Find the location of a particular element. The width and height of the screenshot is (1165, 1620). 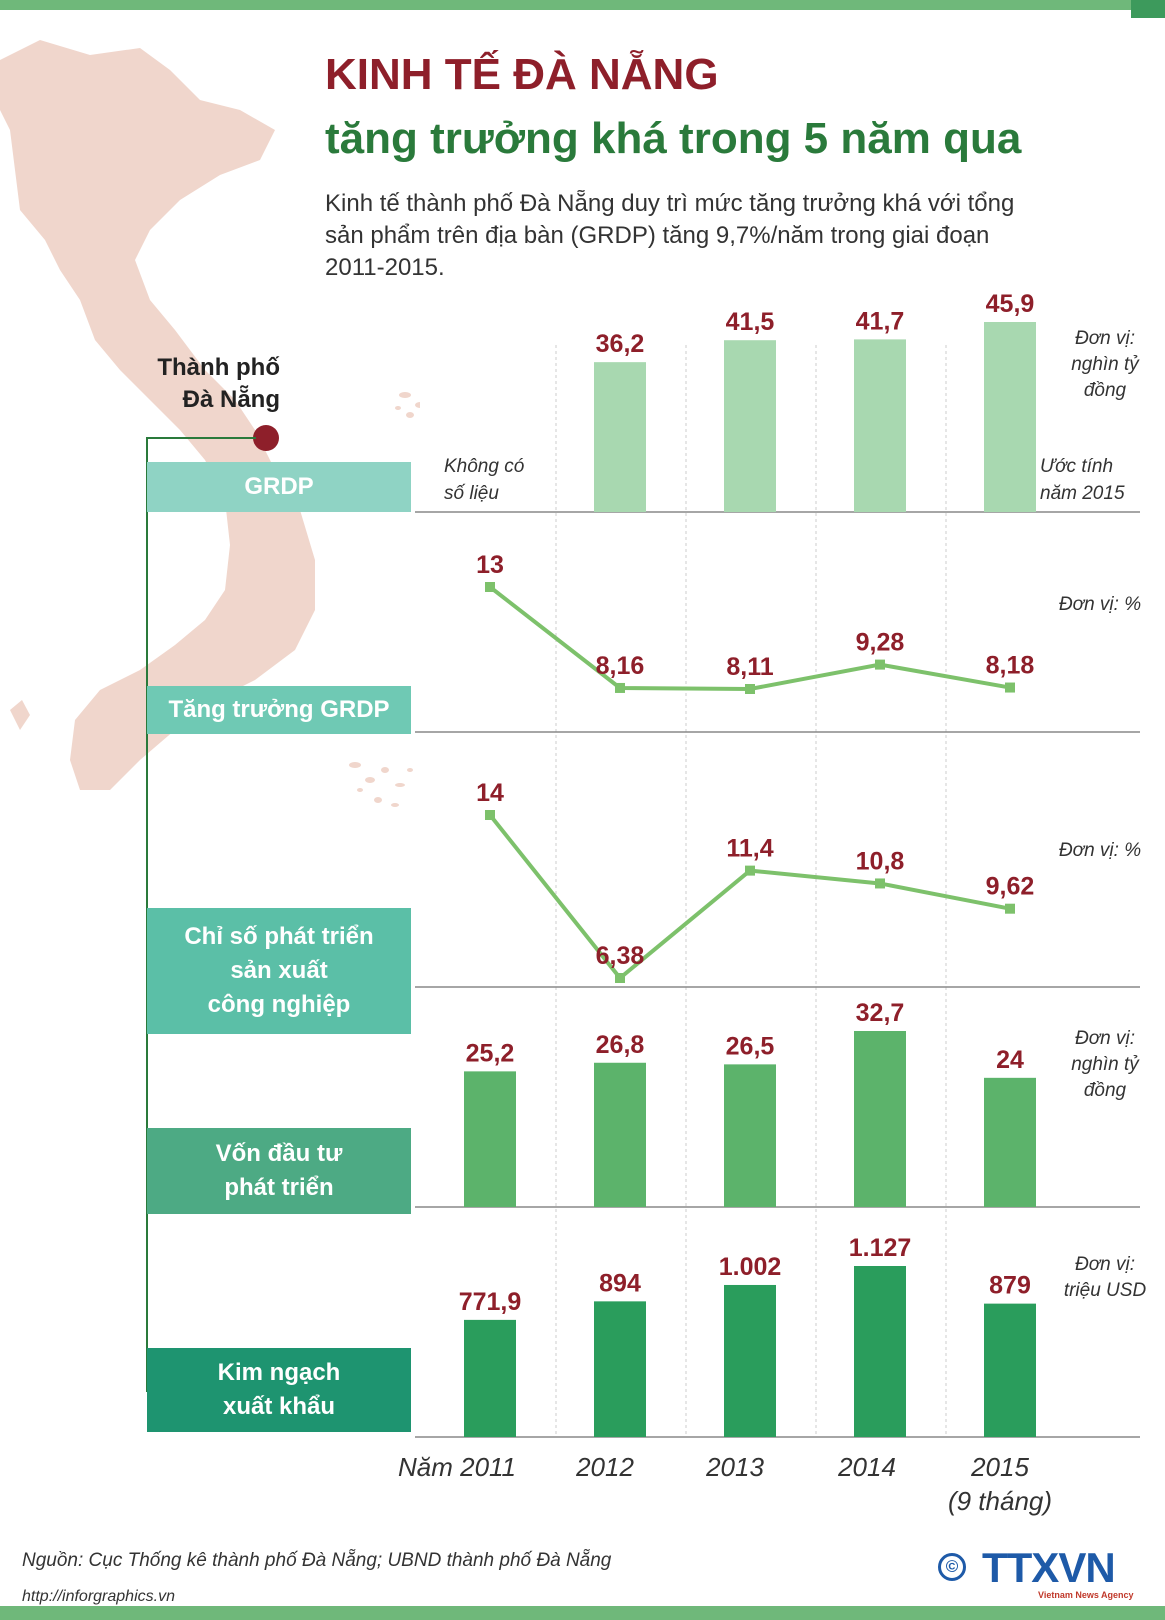

label-invest-line1: Vốn đầu tư is located at coordinates (279, 1153).